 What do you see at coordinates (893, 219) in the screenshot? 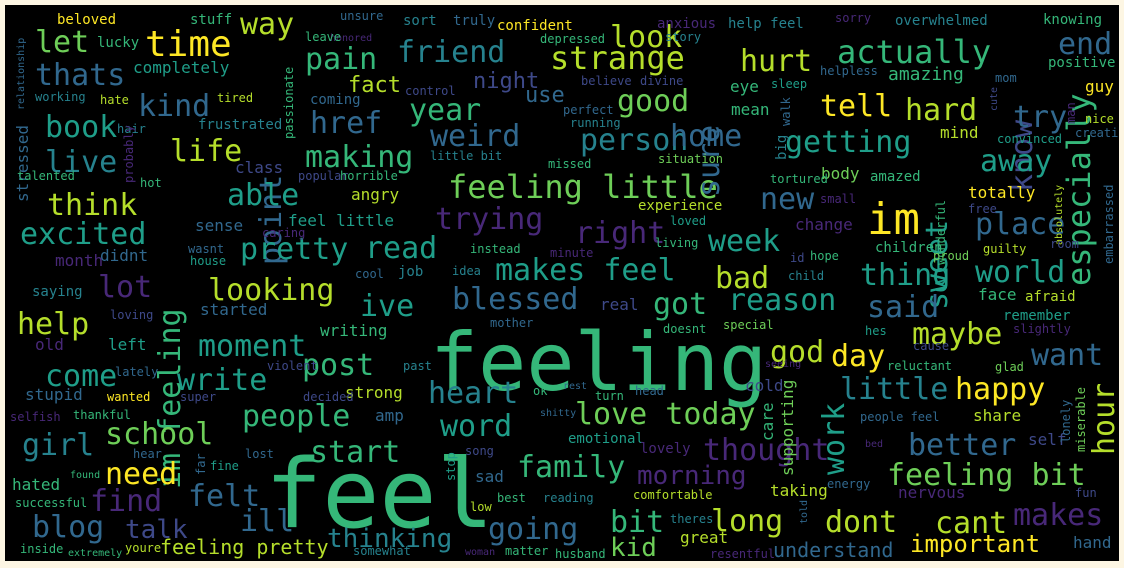
I see `cloud-word: im` at bounding box center [893, 219].